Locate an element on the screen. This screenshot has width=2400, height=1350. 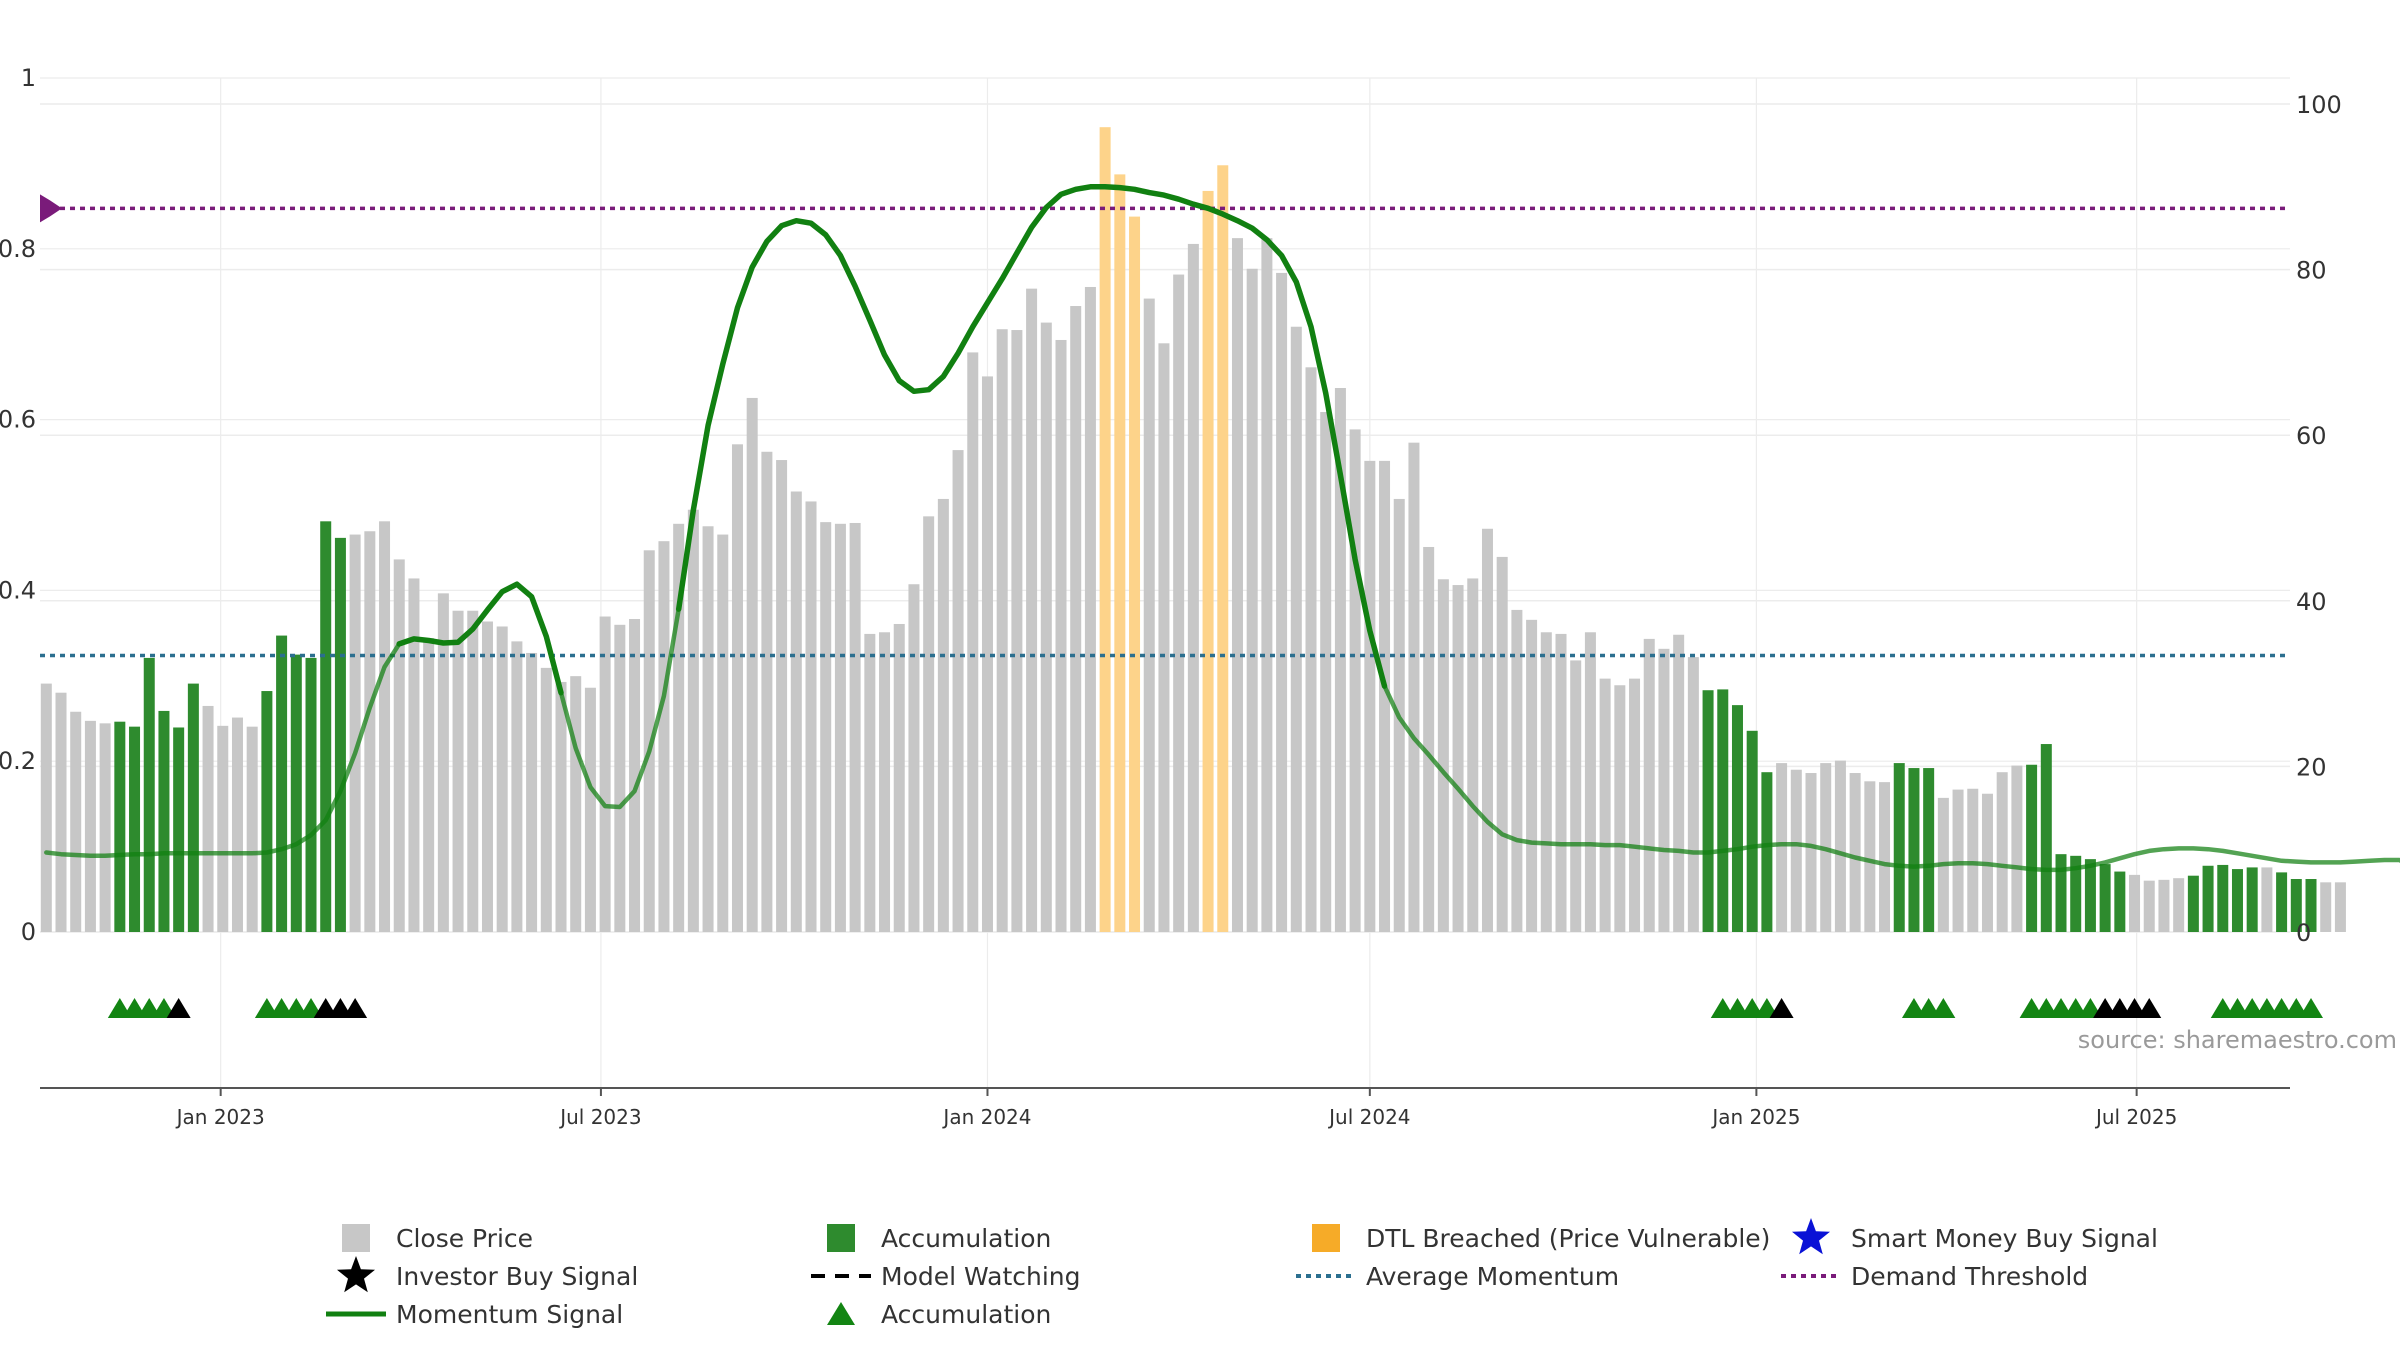
legend-label: Momentum Signal is located at coordinates (509, 1314).